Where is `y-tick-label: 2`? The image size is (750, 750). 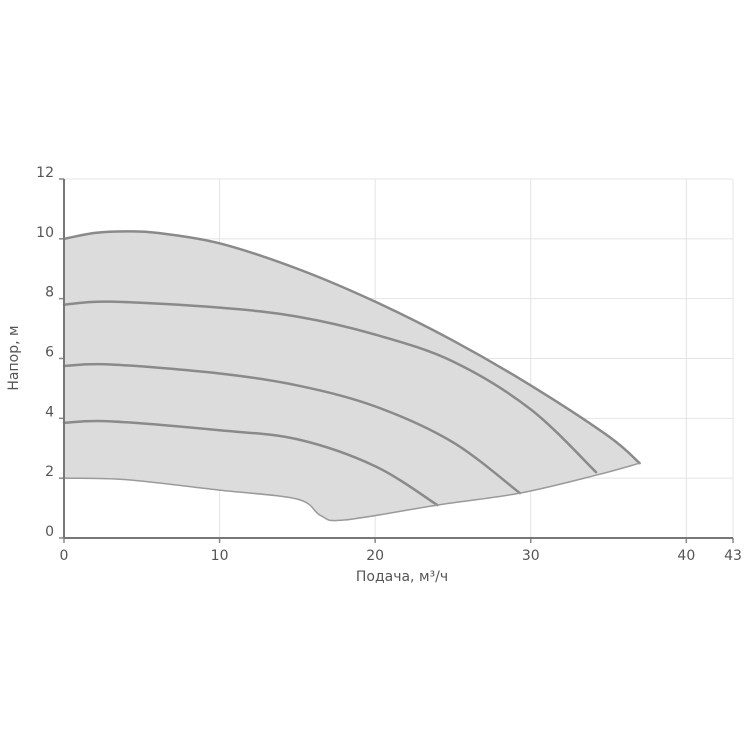 y-tick-label: 2 is located at coordinates (49, 472).